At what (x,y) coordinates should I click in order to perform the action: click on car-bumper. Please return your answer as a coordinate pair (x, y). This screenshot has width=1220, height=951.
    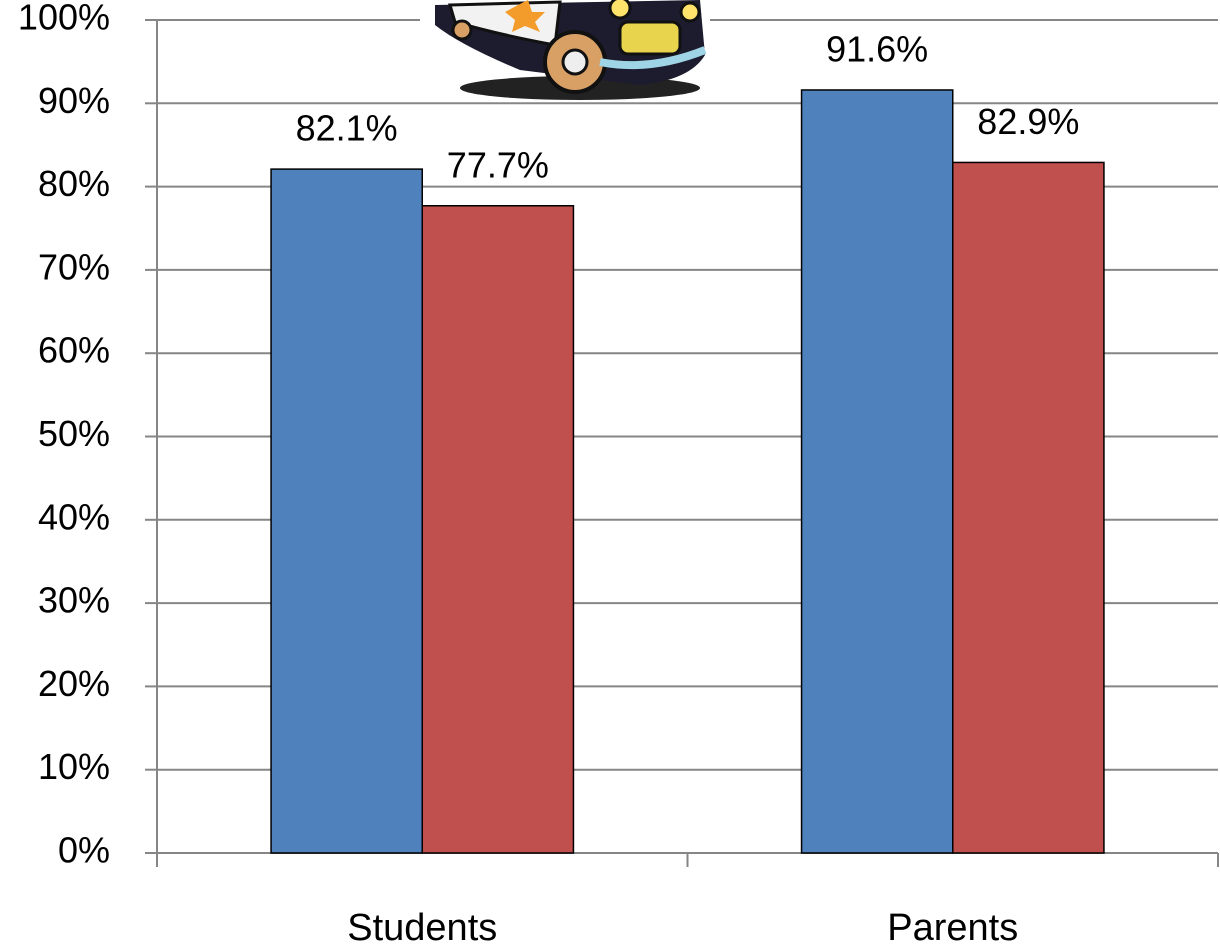
    Looking at the image, I should click on (653, 58).